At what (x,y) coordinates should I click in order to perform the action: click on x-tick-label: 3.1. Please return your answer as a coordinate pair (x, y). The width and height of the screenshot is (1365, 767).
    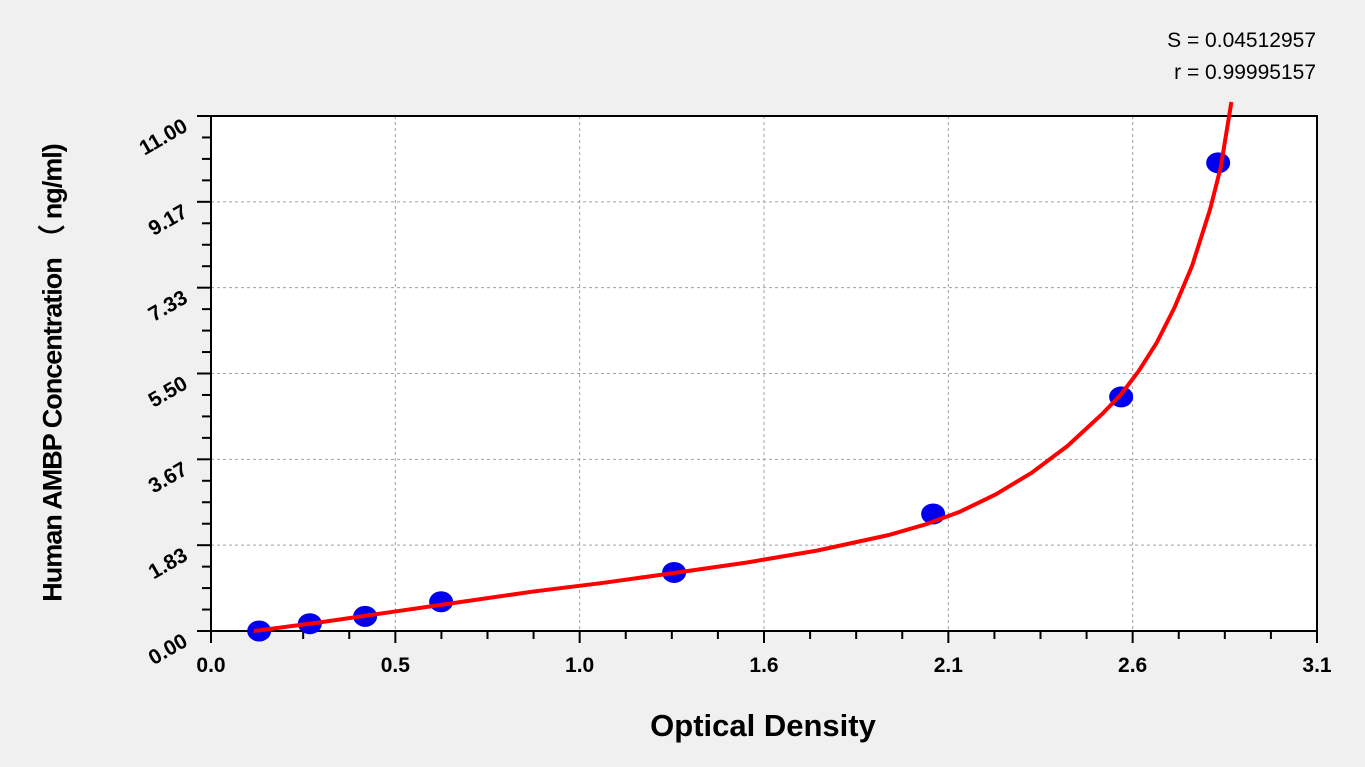
    Looking at the image, I should click on (1317, 665).